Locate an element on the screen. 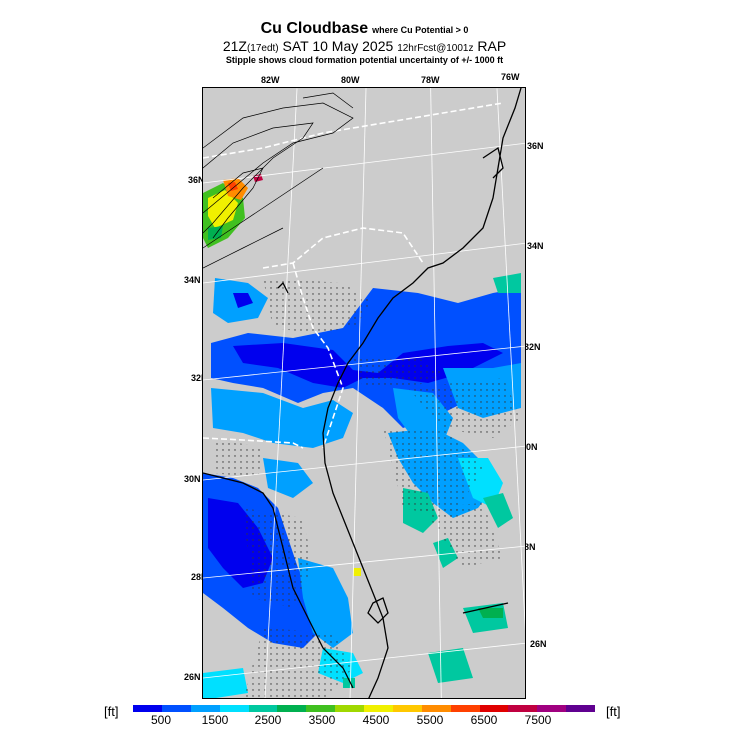 The height and width of the screenshot is (729, 729). colorbar-tick-6500: 6500 is located at coordinates (484, 720).